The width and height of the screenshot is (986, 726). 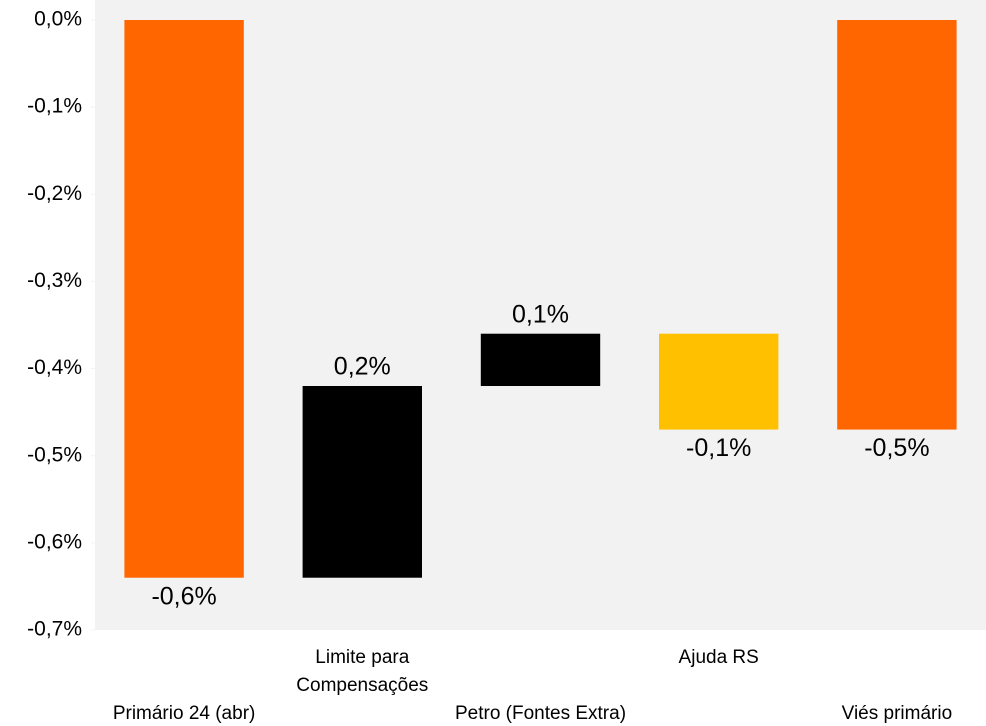 What do you see at coordinates (54, 106) in the screenshot?
I see `y-tick-label: -0,1%` at bounding box center [54, 106].